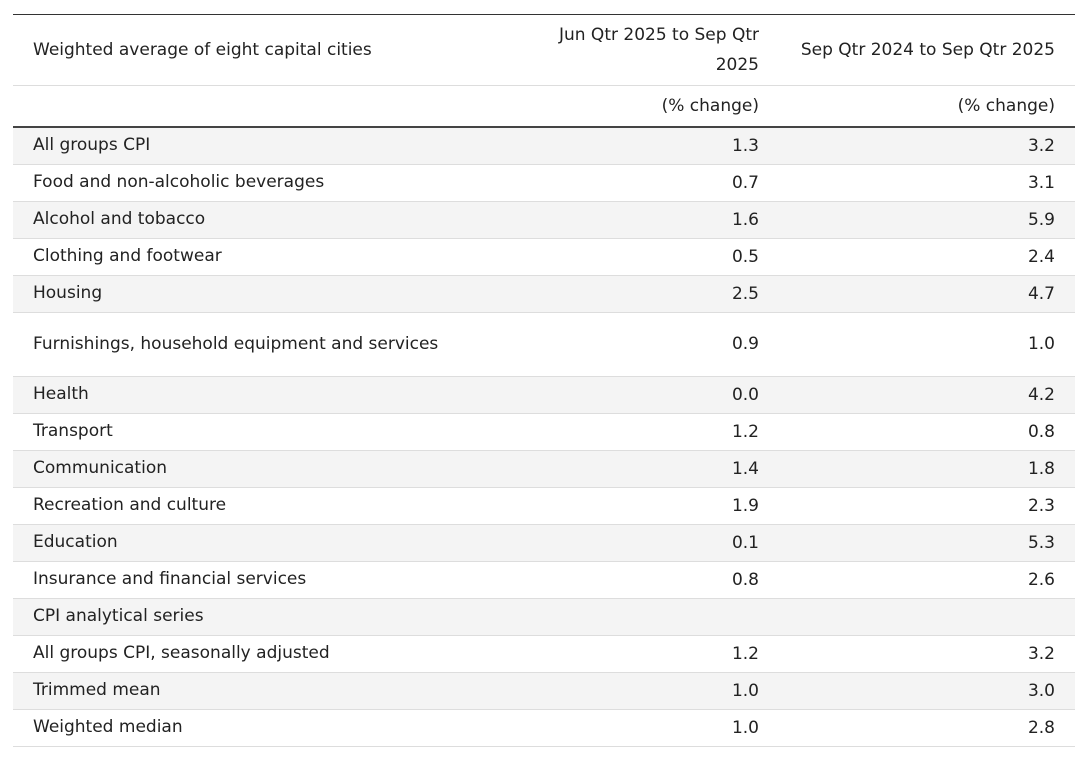 The height and width of the screenshot is (768, 1083). Describe the element at coordinates (127, 256) in the screenshot. I see `row-label: Clothing and footwear` at that location.